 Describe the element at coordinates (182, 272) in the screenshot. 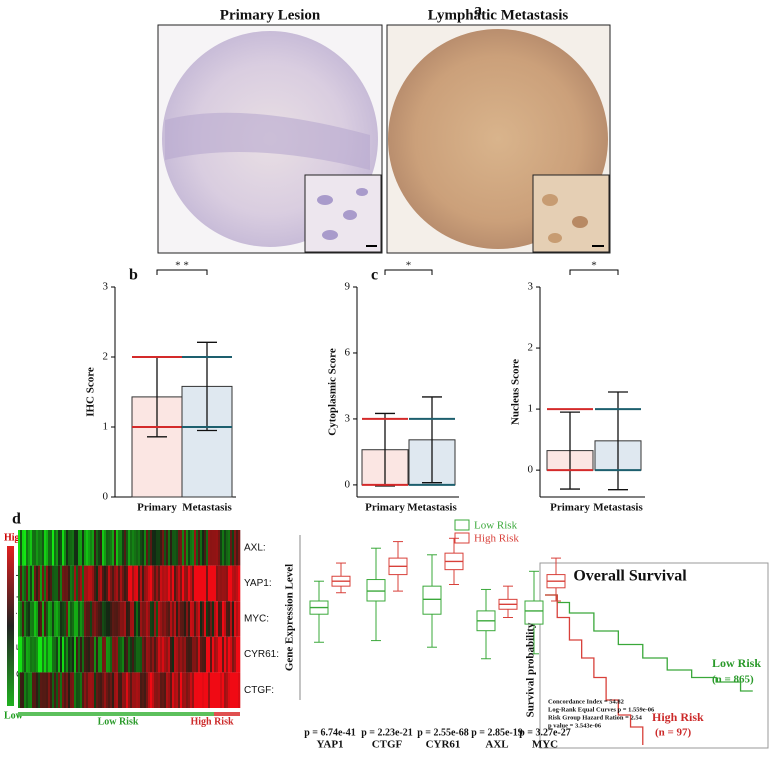

I see `significance-bracket` at that location.